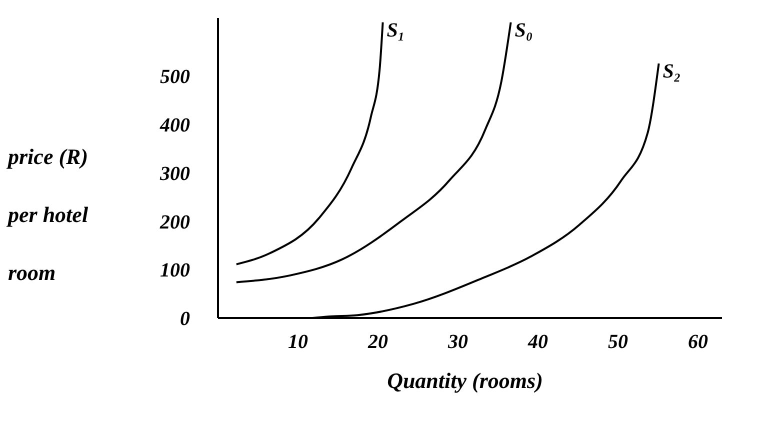  I want to click on y-tick-label: 100, so click(175, 271).